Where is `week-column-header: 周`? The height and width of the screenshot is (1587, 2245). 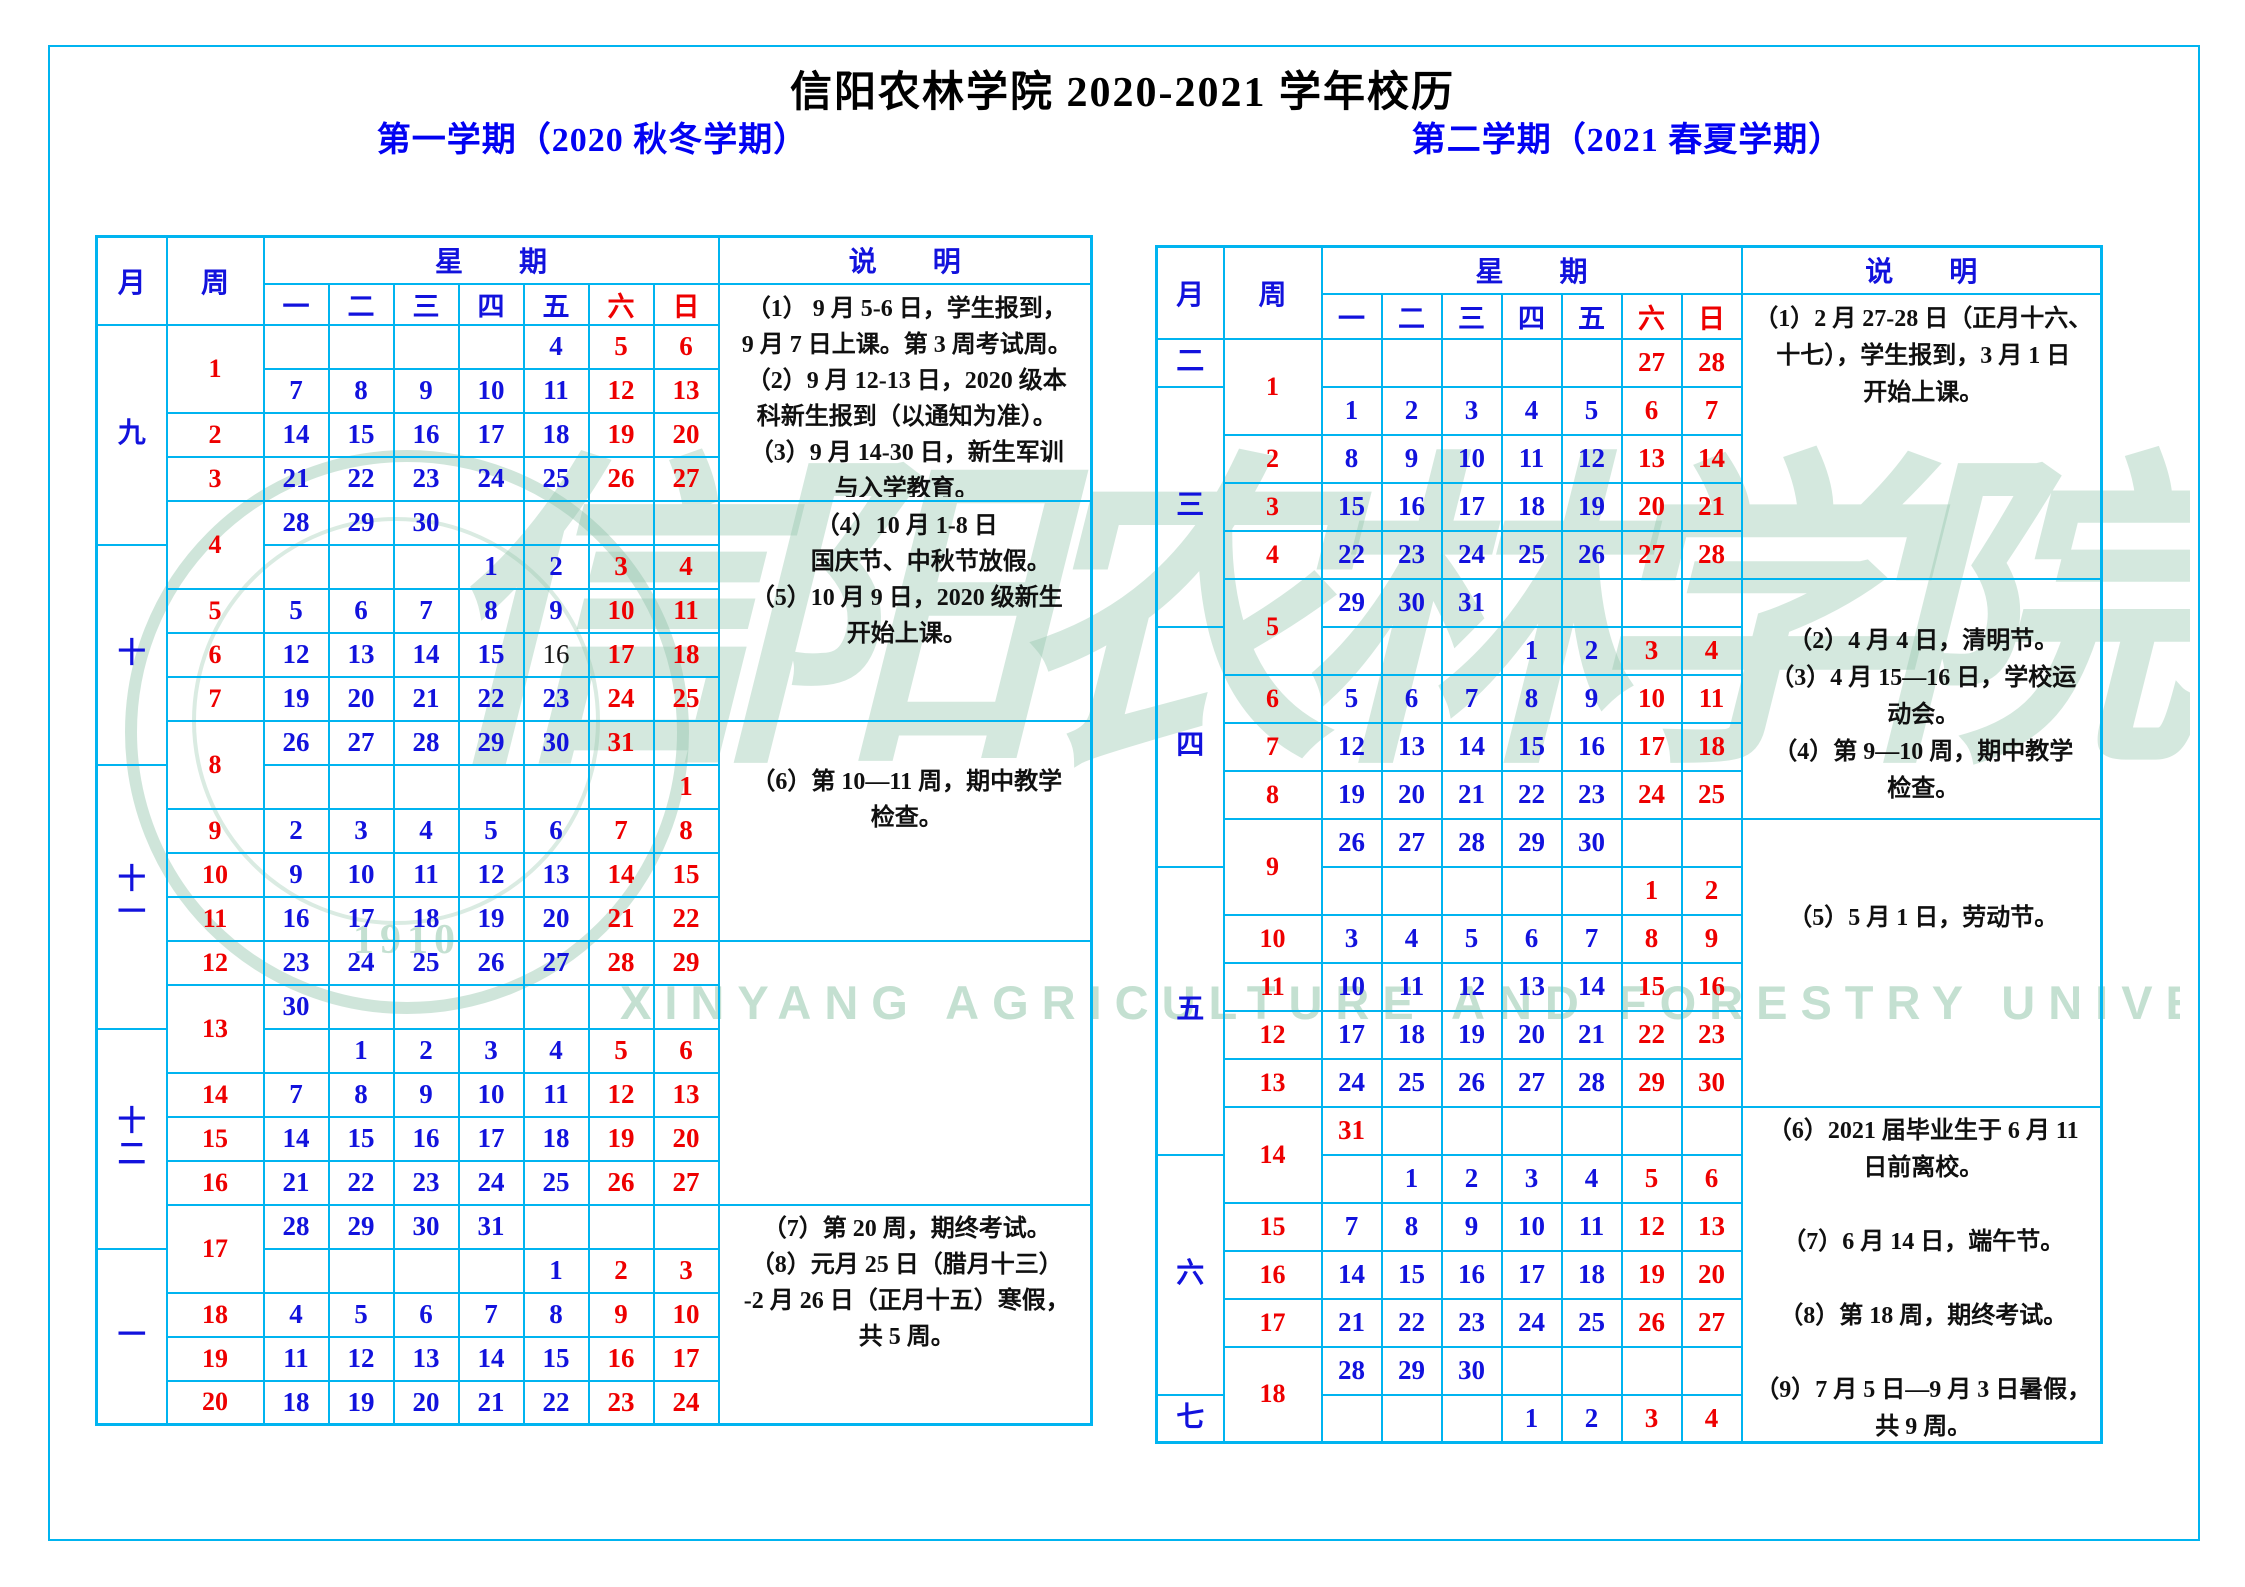
week-column-header: 周 is located at coordinates (1272, 292).